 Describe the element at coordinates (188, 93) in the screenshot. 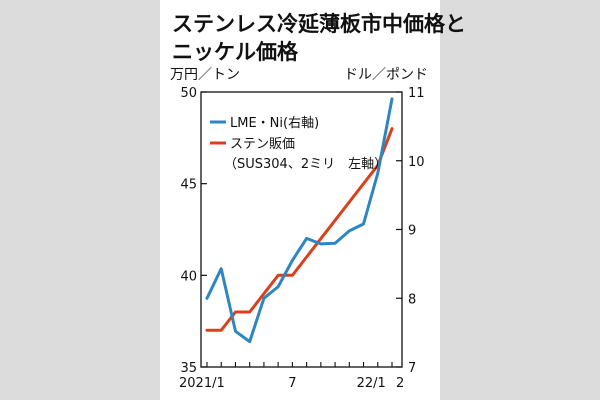

I see `left-axis-tick-label: 50` at that location.